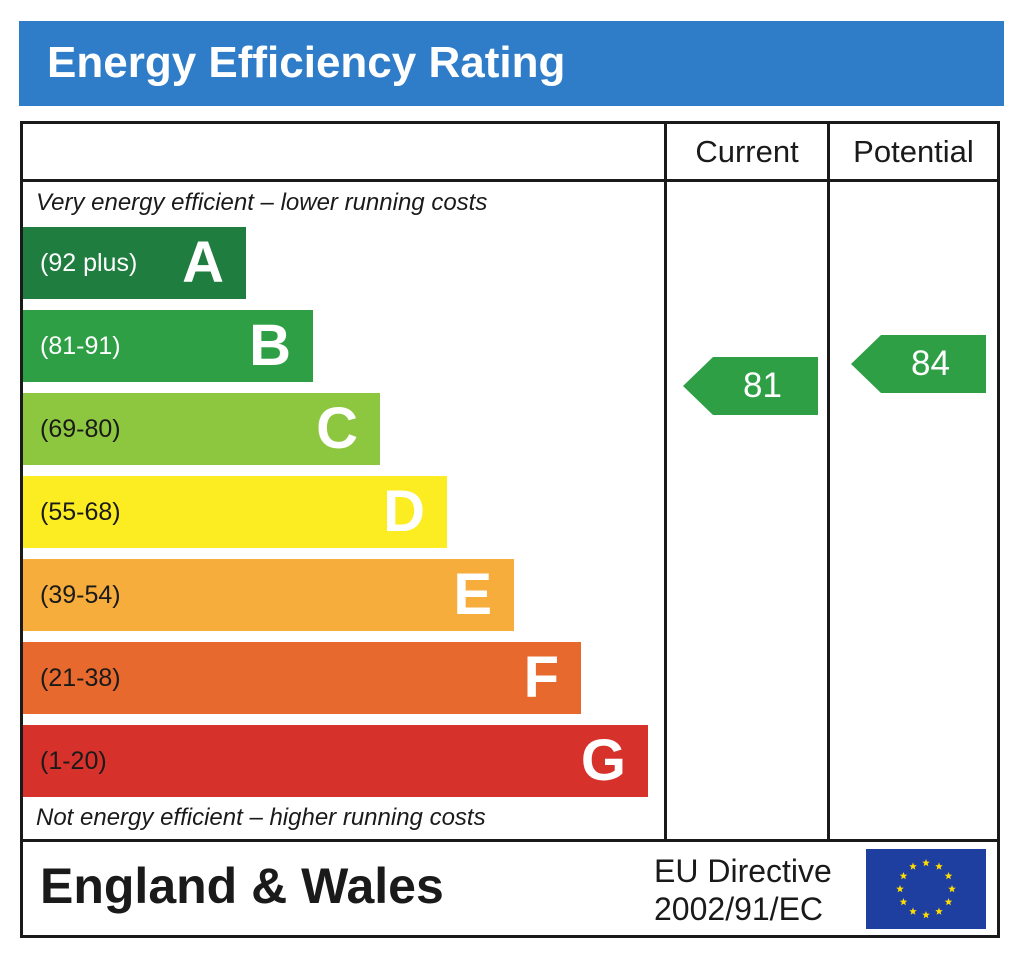  I want to click on arrow-value: 81, so click(762, 385).